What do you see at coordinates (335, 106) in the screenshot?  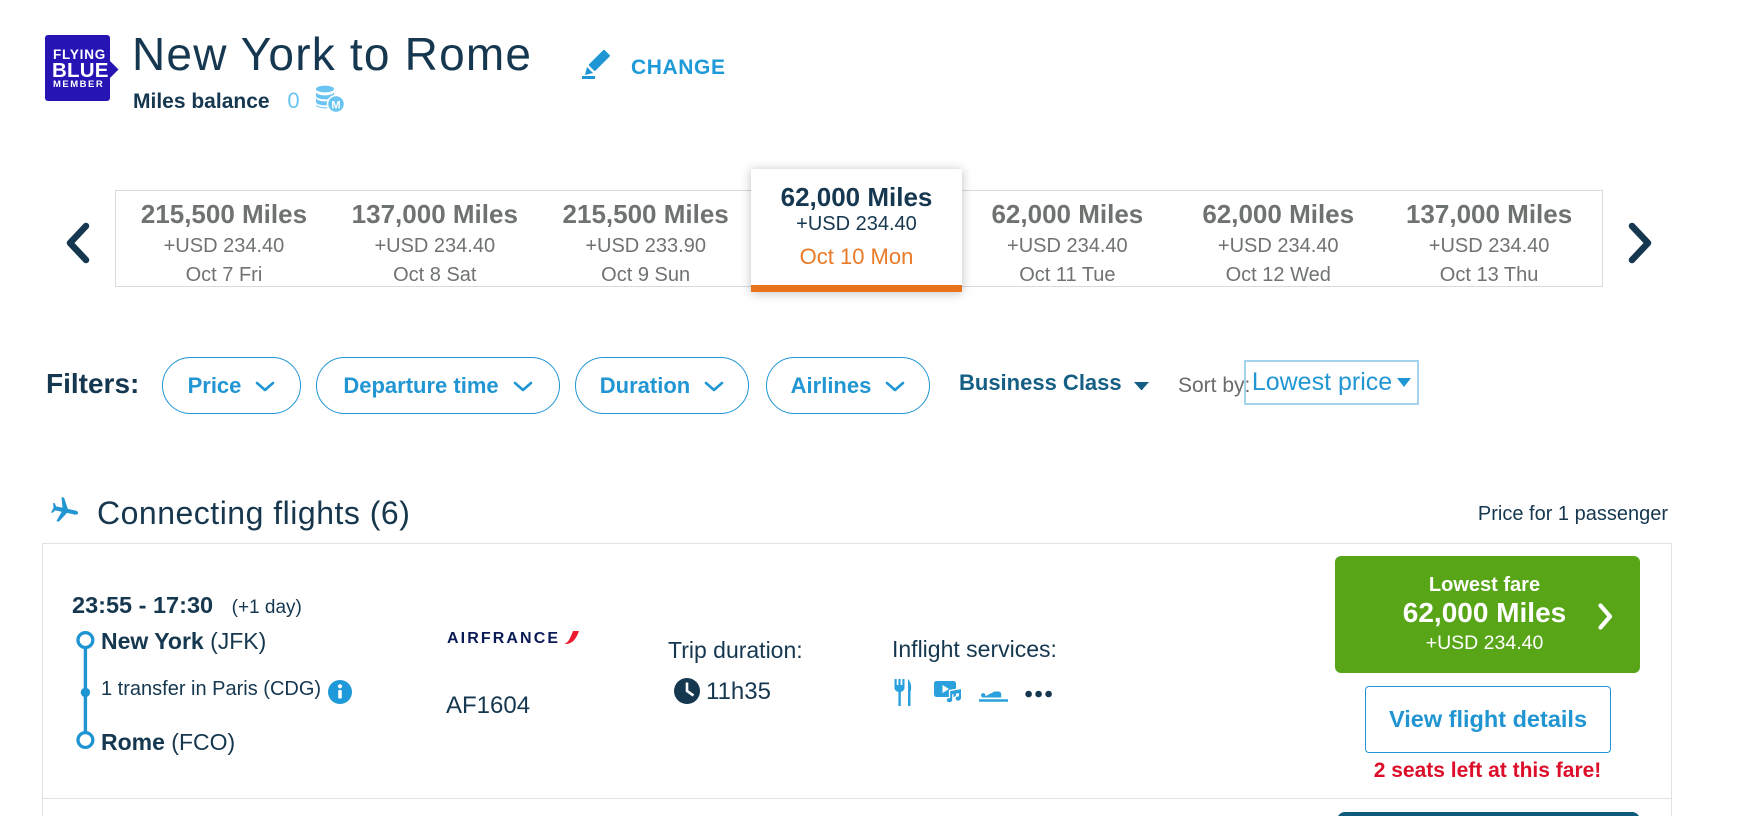 I see `svg-text: M` at bounding box center [335, 106].